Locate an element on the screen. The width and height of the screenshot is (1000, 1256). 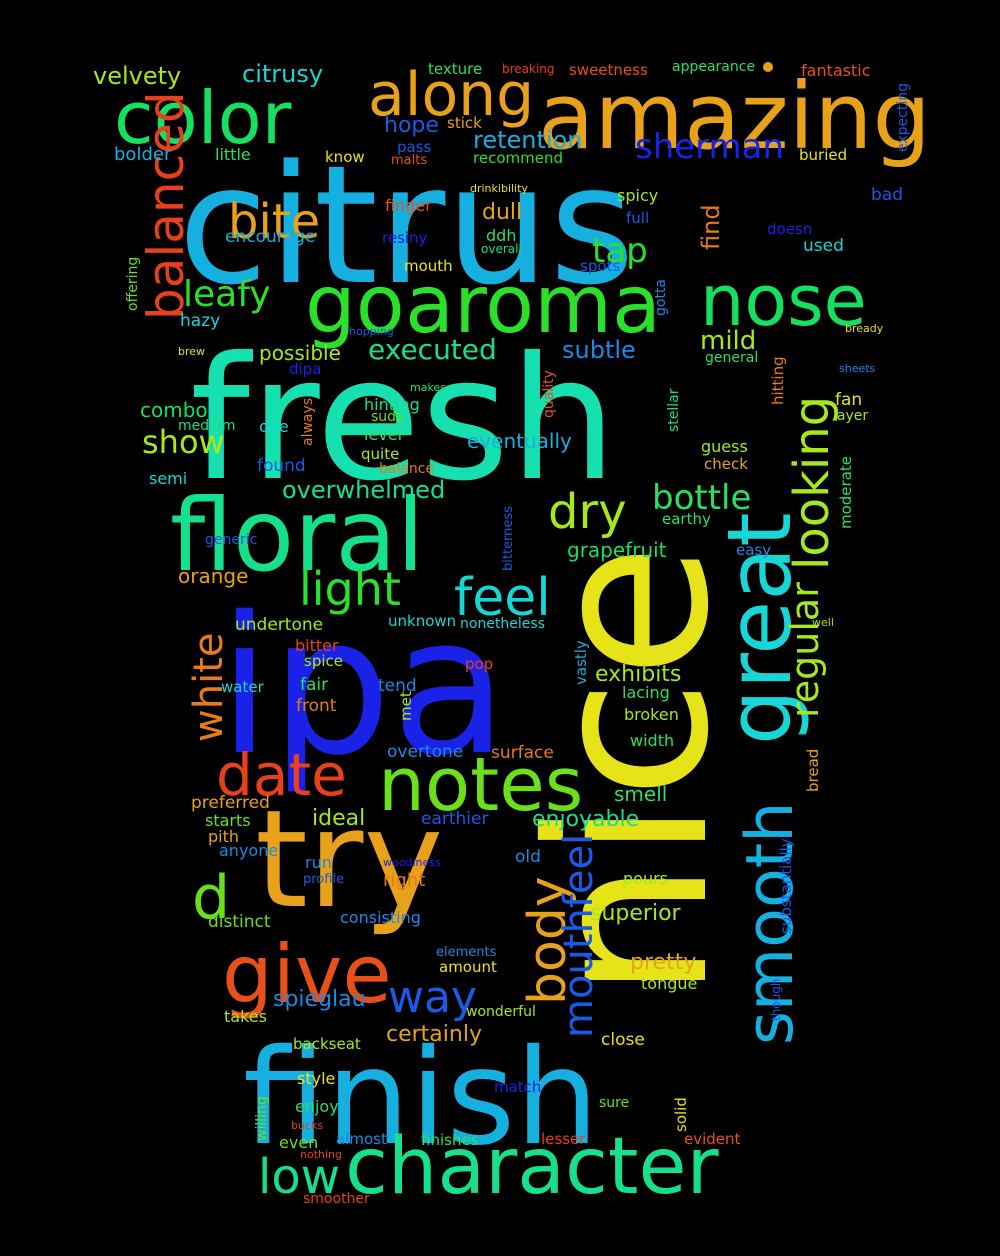
word-encourage: encourage is located at coordinates (270, 237).